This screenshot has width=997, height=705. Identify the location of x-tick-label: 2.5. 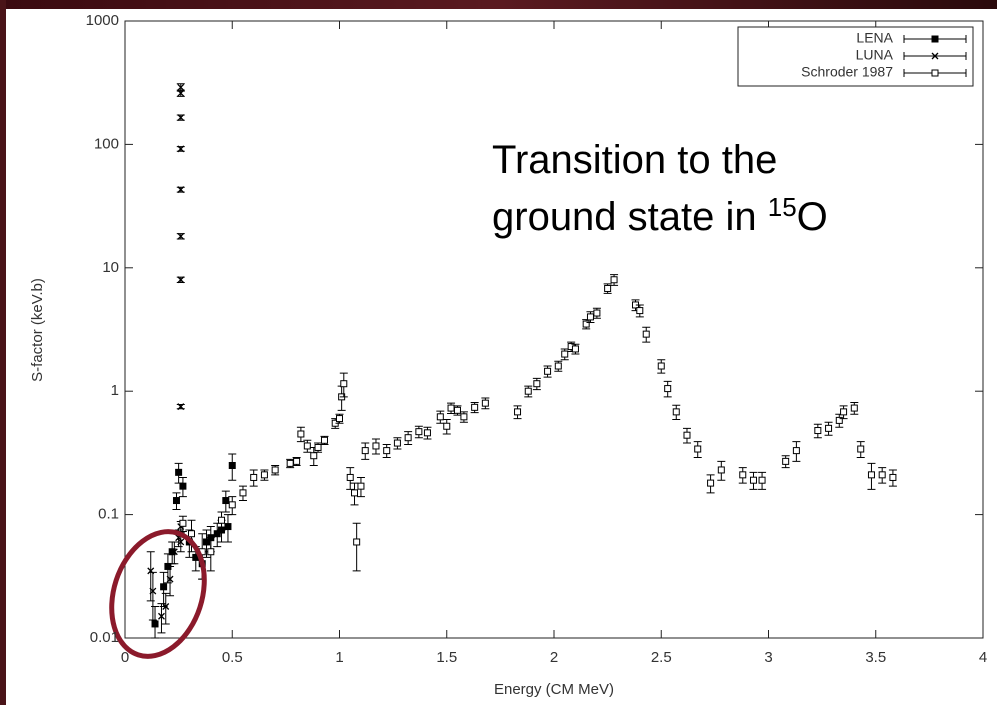
(661, 657).